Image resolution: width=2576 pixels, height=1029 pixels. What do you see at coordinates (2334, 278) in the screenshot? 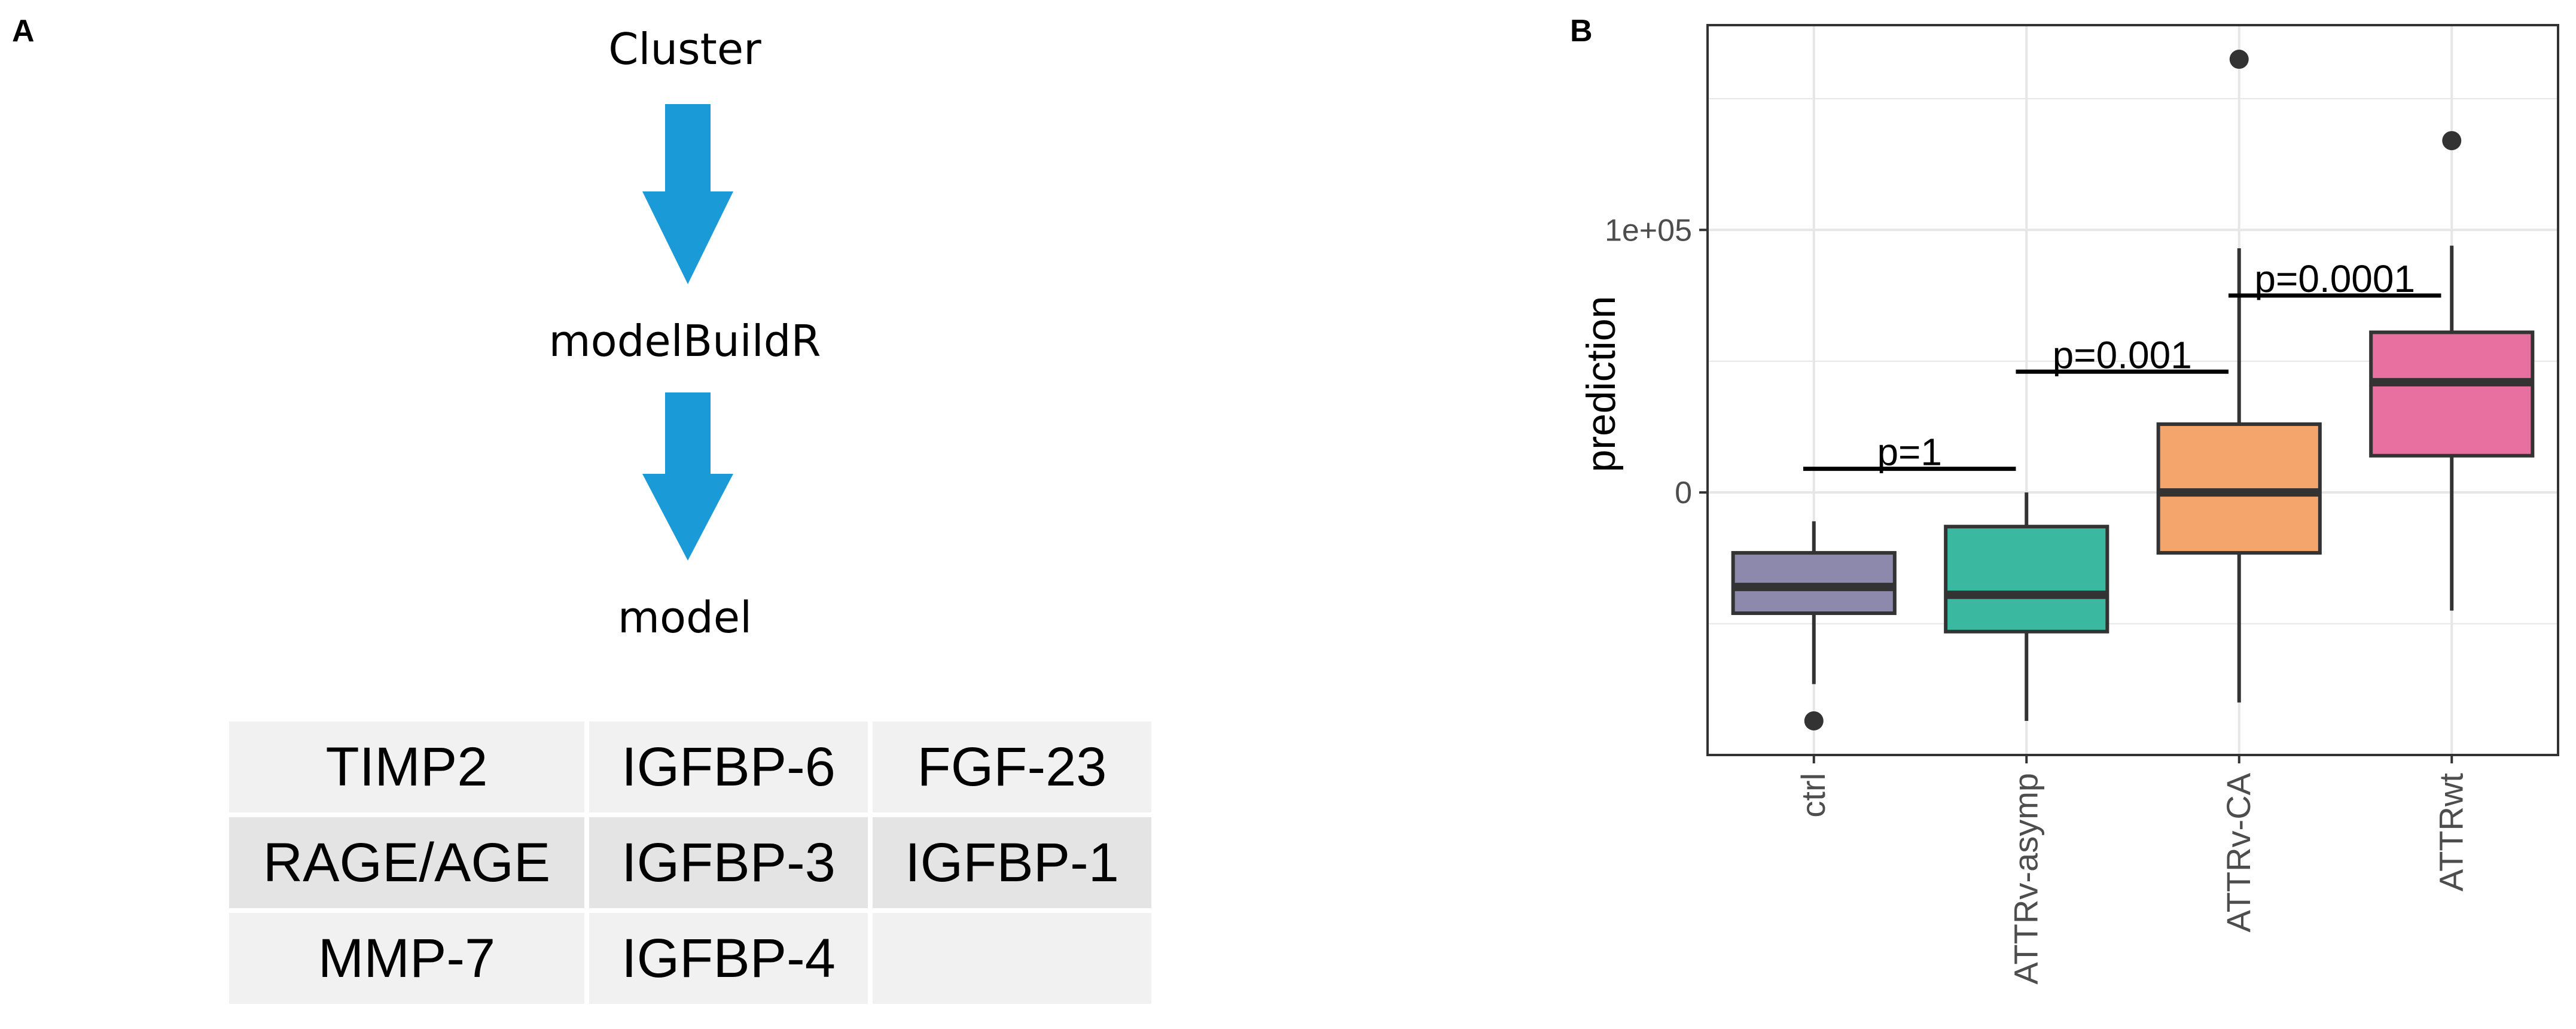
I see `p-value-label: p=0.0001` at bounding box center [2334, 278].